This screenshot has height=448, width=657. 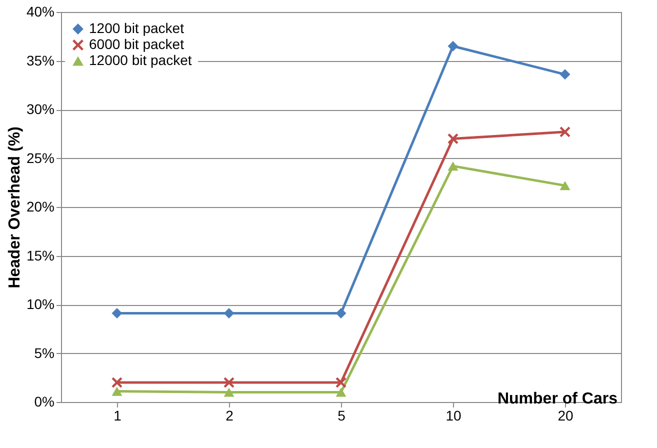 What do you see at coordinates (454, 416) in the screenshot?
I see `x-tick-label: 10` at bounding box center [454, 416].